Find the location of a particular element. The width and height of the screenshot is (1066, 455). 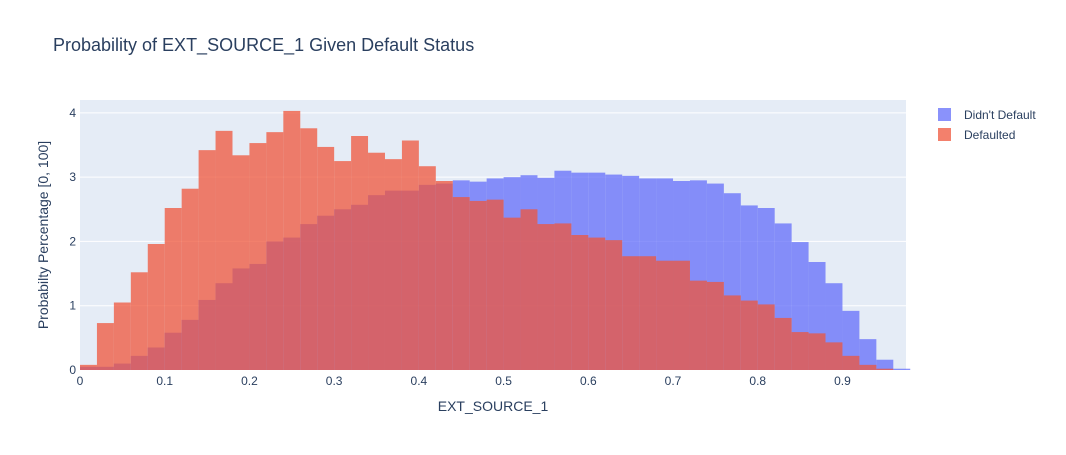

y-tick-label: 0 is located at coordinates (72, 370).